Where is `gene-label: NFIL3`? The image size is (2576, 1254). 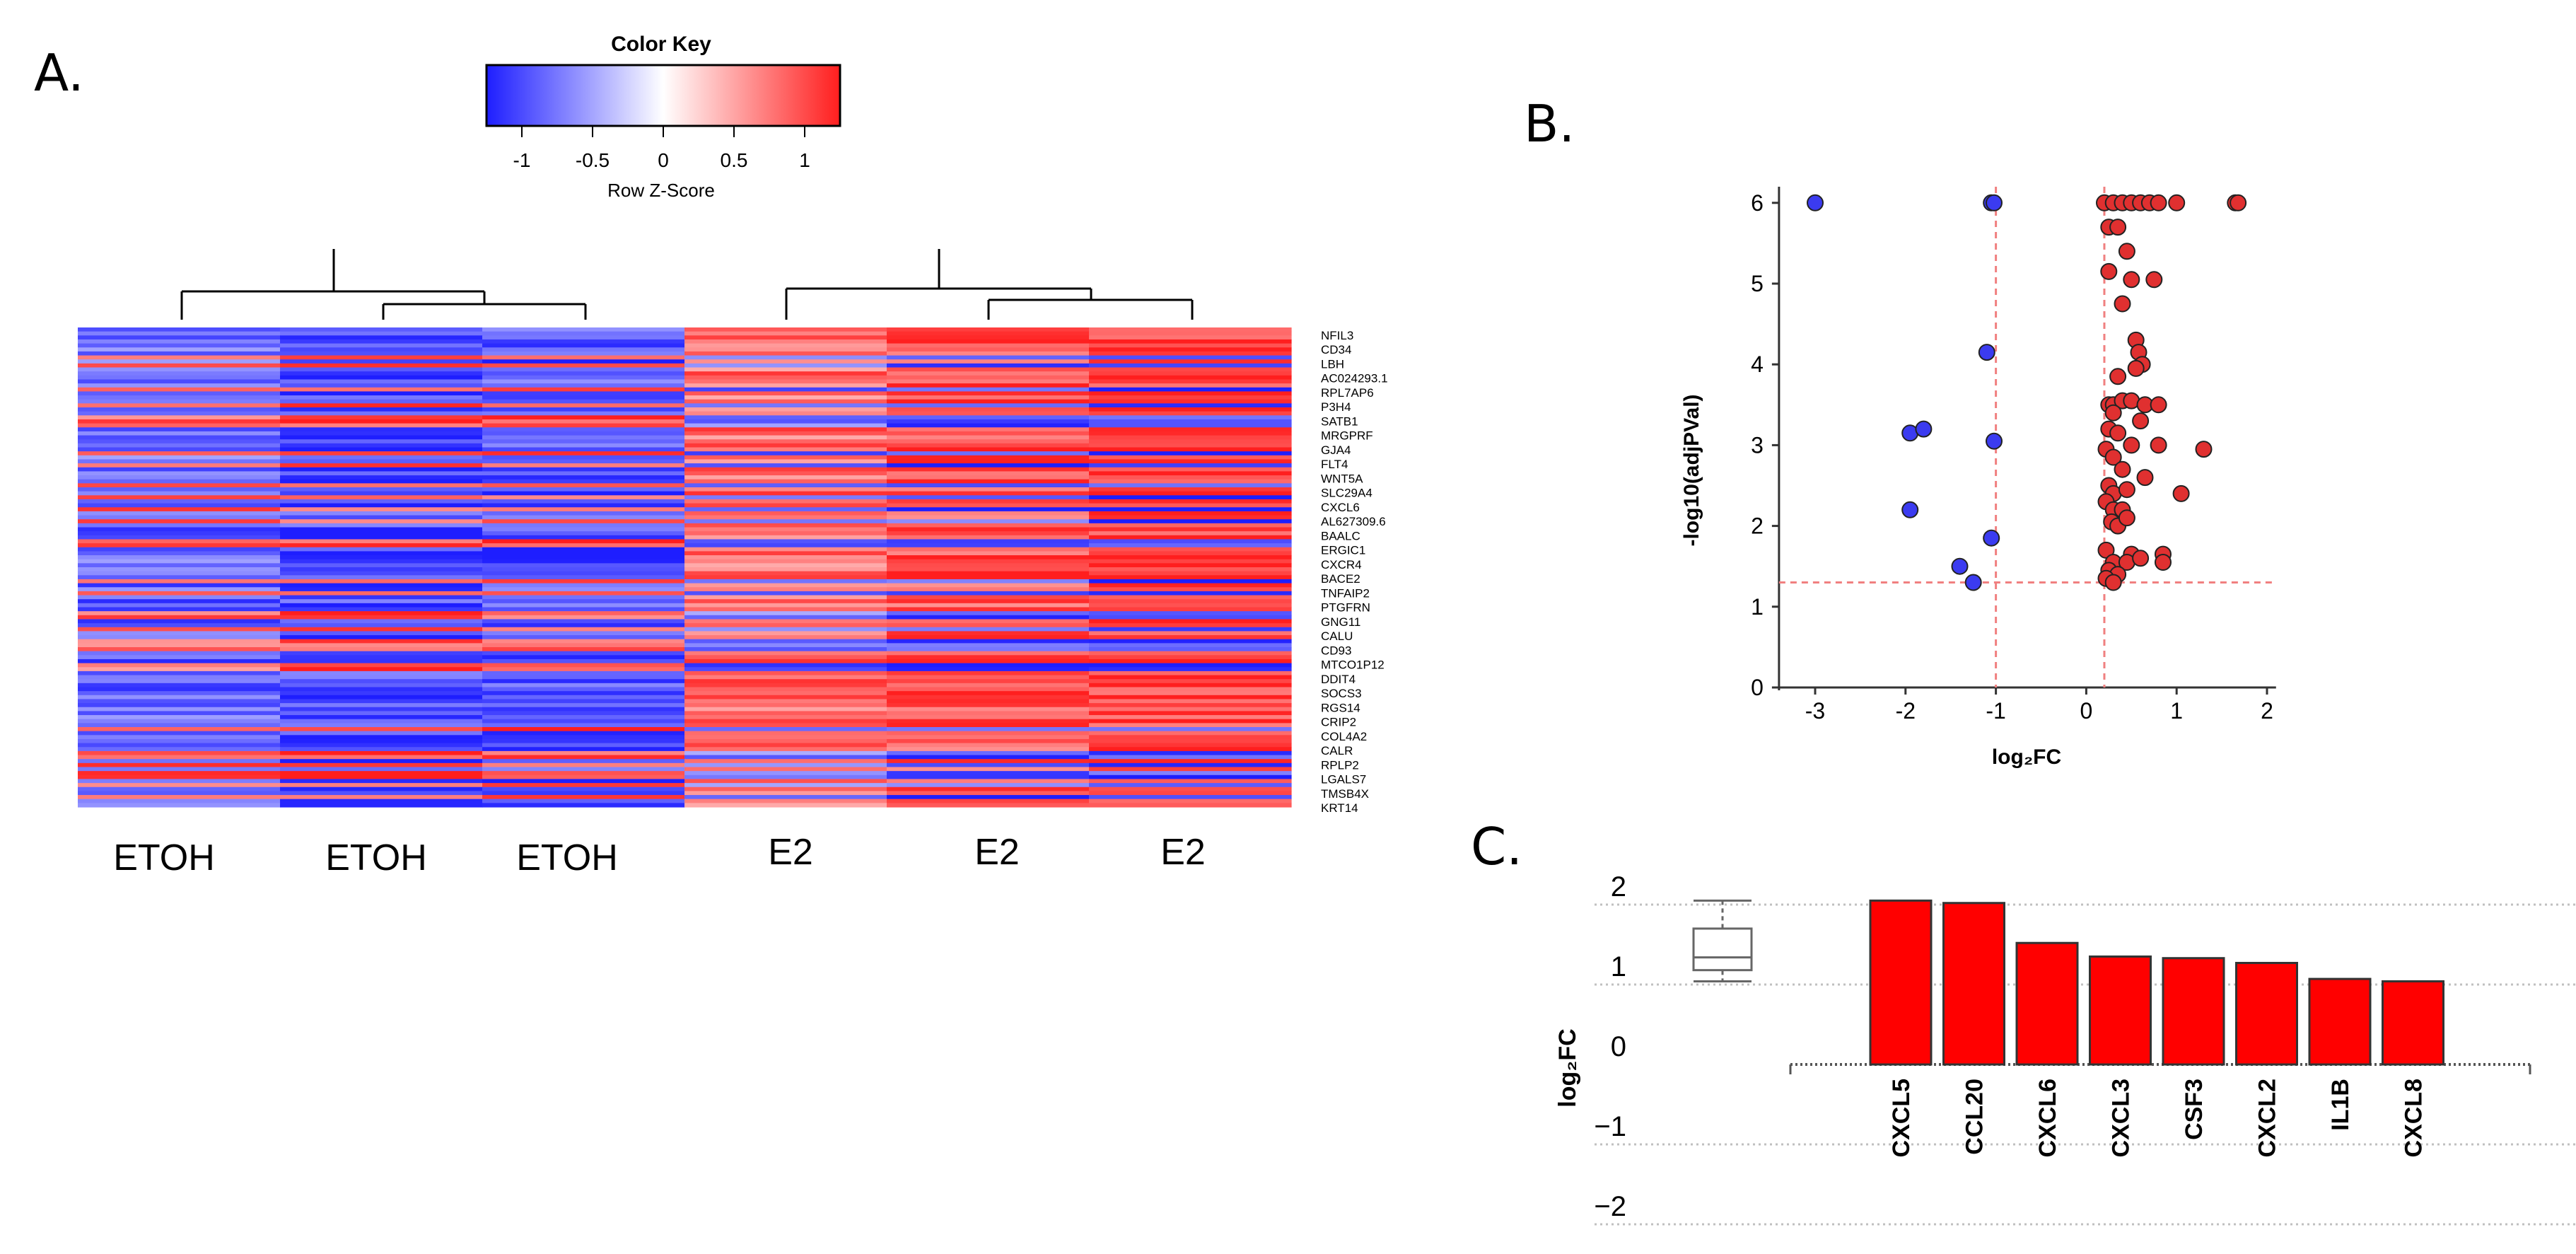 gene-label: NFIL3 is located at coordinates (1337, 335).